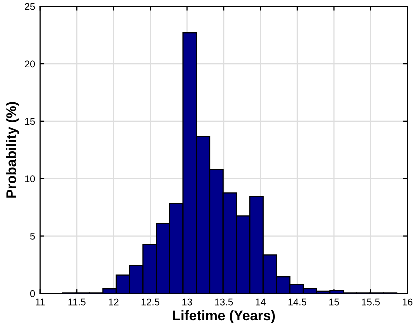 Image resolution: width=416 pixels, height=330 pixels. Describe the element at coordinates (371, 302) in the screenshot. I see `x-tick-label: 15.5` at that location.